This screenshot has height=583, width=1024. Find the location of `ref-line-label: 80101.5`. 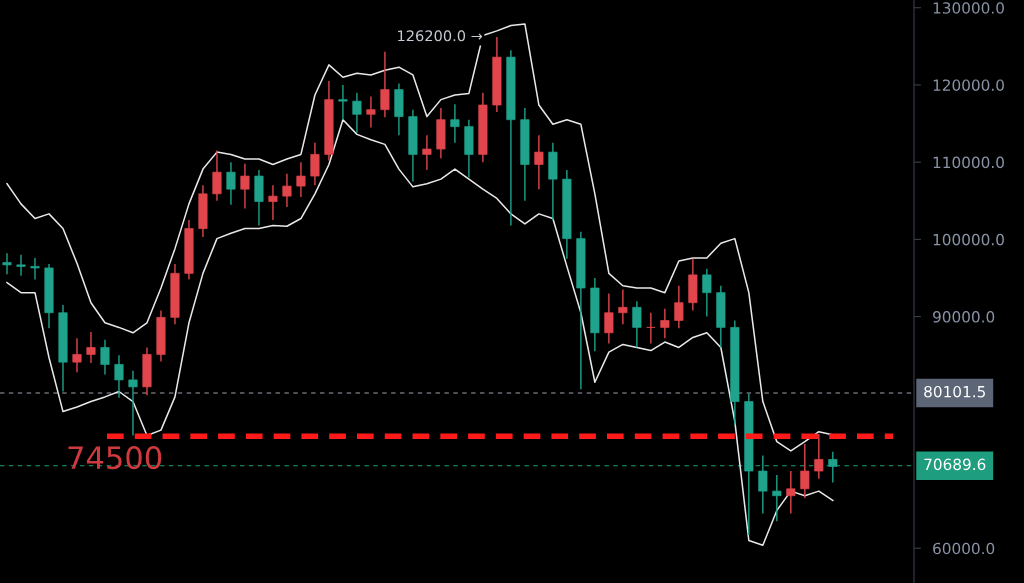

ref-line-label: 80101.5 is located at coordinates (954, 391).